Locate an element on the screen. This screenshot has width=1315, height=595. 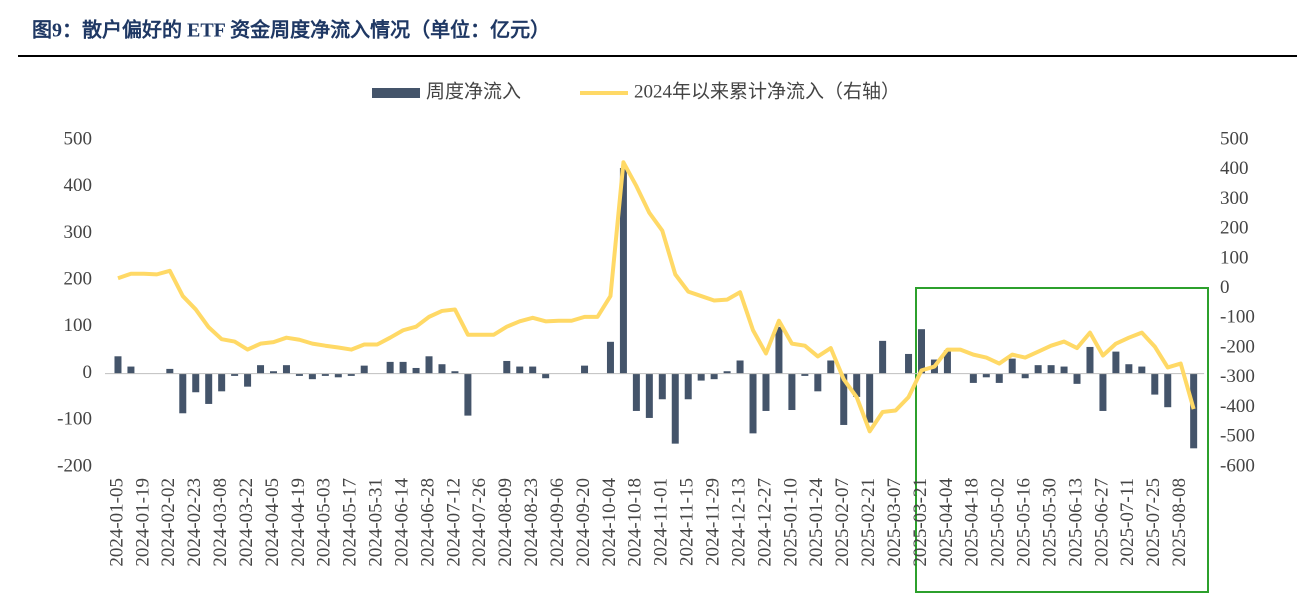
x-tick-label: 2024-06-14 is located at coordinates (401, 522).